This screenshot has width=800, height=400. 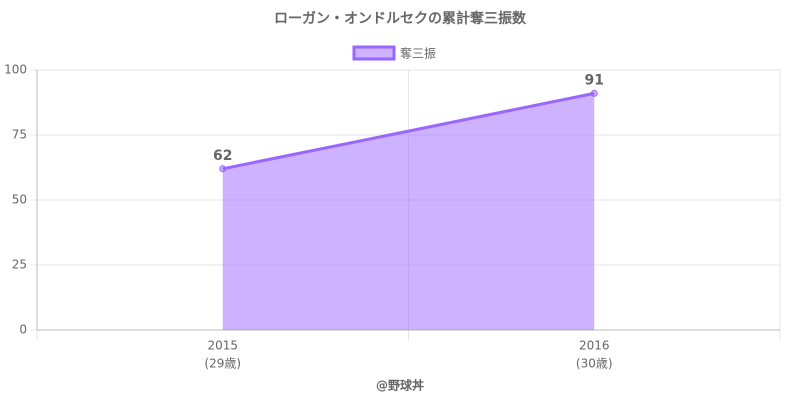 I want to click on credit: @野球丼, so click(x=400, y=385).